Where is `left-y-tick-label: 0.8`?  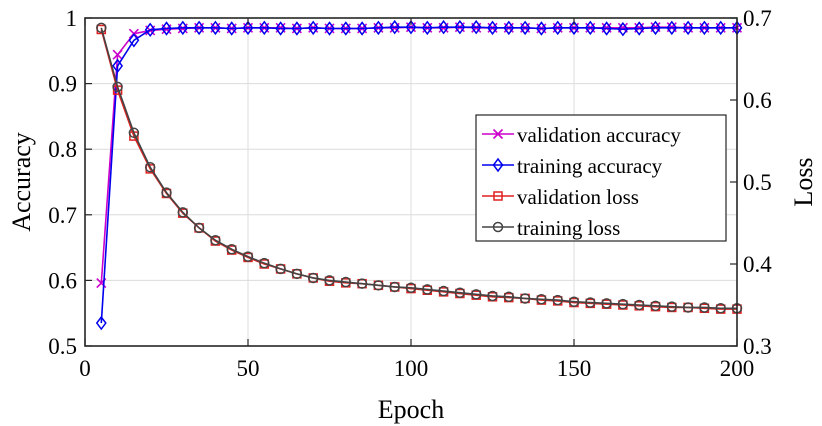
left-y-tick-label: 0.8 is located at coordinates (62, 149).